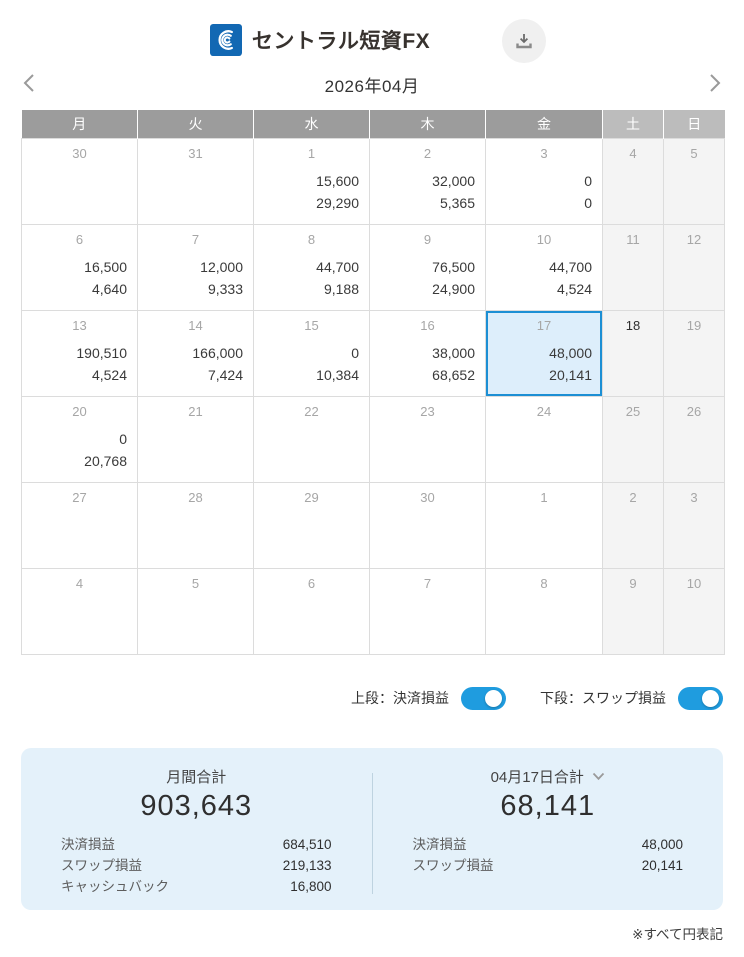 This screenshot has width=744, height=957. Describe the element at coordinates (633, 439) in the screenshot. I see `calendar-day-cell: 25` at that location.